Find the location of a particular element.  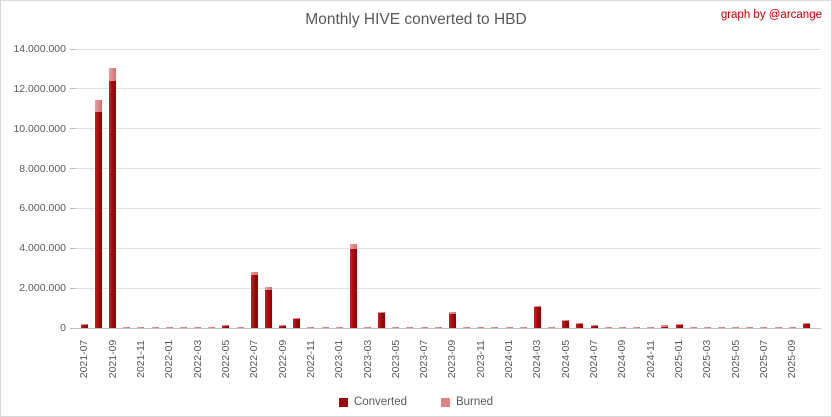

y-axis-label: 0 is located at coordinates (63, 328).